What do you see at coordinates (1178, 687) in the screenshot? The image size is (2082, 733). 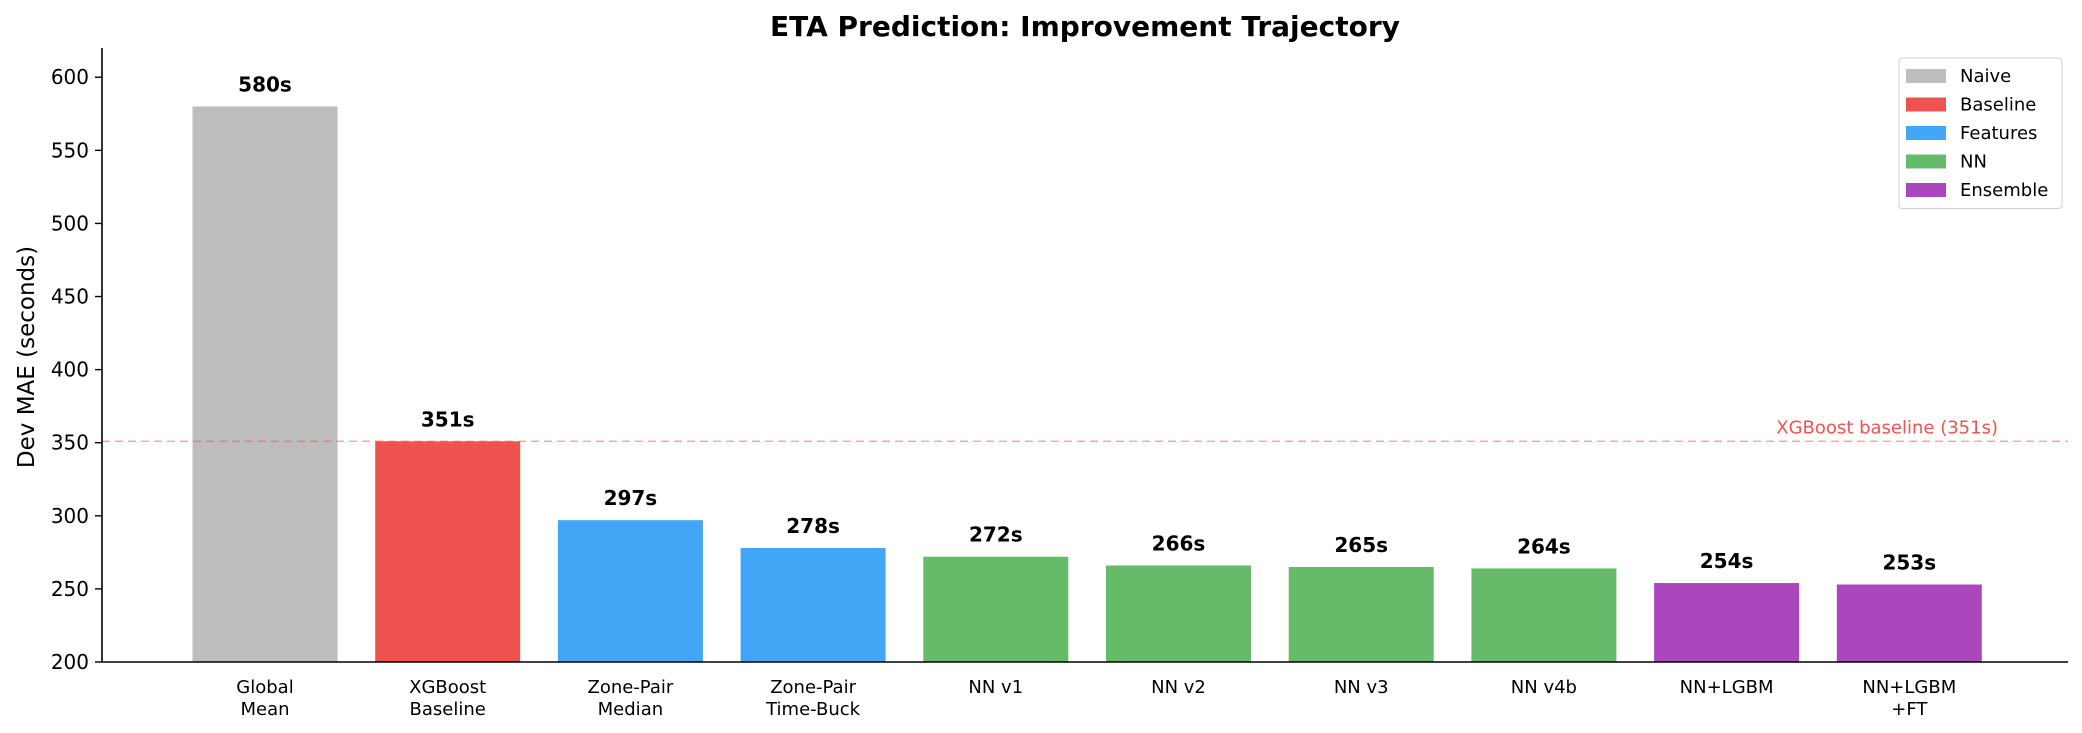 I see `x-tick-label: NN v2` at bounding box center [1178, 687].